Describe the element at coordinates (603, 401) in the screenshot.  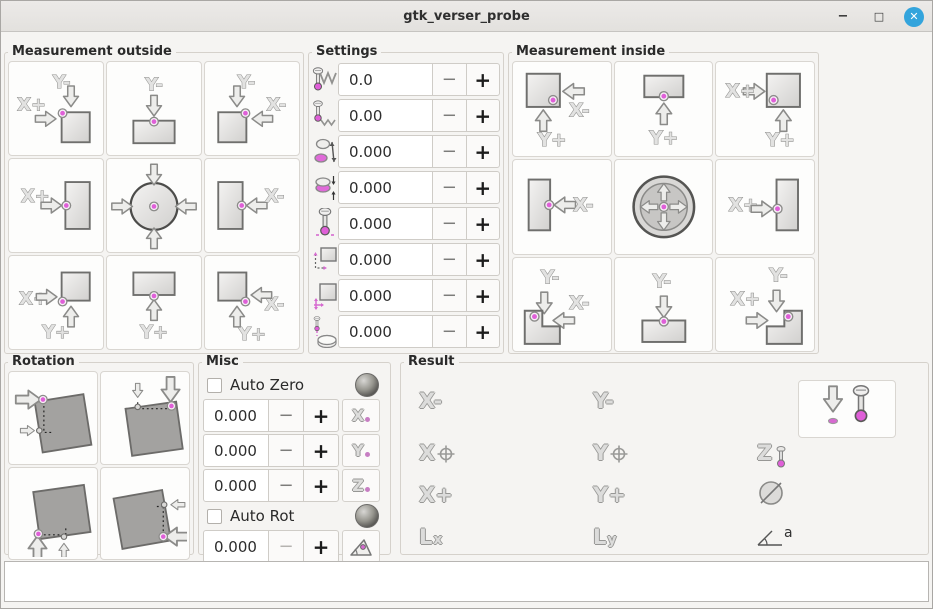
I see `result-yminus-label: Y-` at that location.